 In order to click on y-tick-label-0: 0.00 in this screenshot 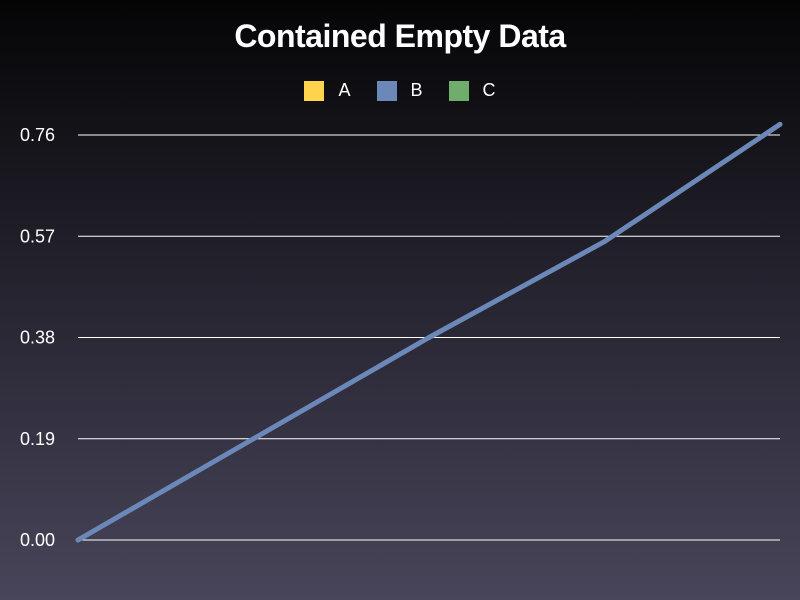, I will do `click(37, 540)`.